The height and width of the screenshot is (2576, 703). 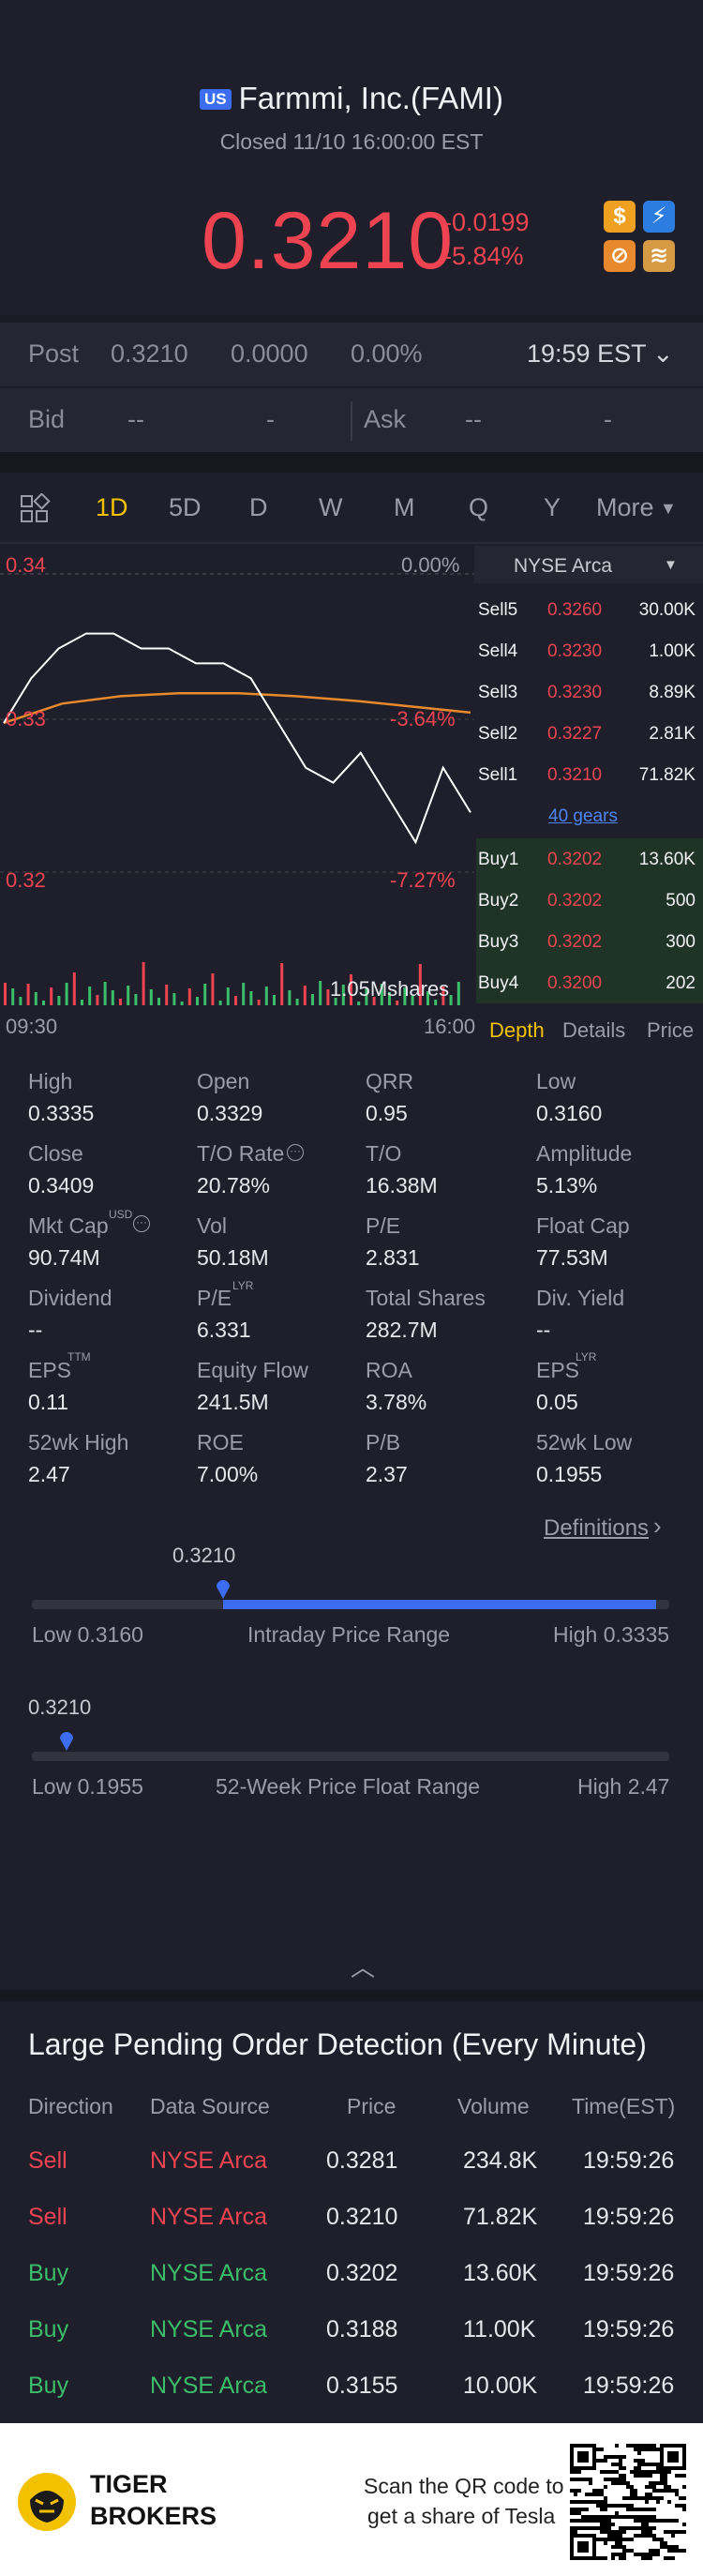 What do you see at coordinates (628, 2502) in the screenshot?
I see `qr-code-icon` at bounding box center [628, 2502].